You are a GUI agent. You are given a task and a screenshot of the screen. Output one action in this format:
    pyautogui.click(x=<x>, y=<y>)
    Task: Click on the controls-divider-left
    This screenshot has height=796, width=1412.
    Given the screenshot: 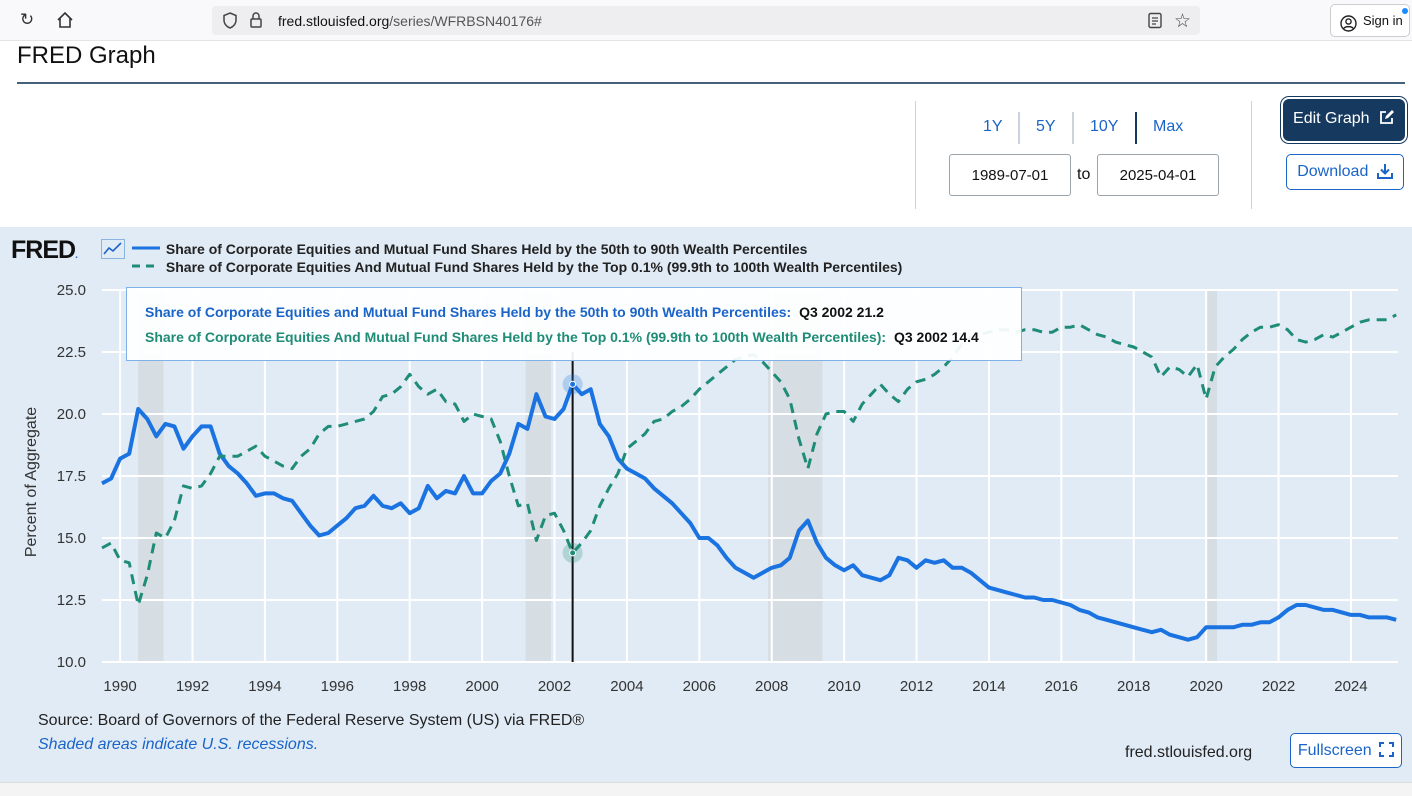 What is the action you would take?
    pyautogui.click(x=915, y=155)
    